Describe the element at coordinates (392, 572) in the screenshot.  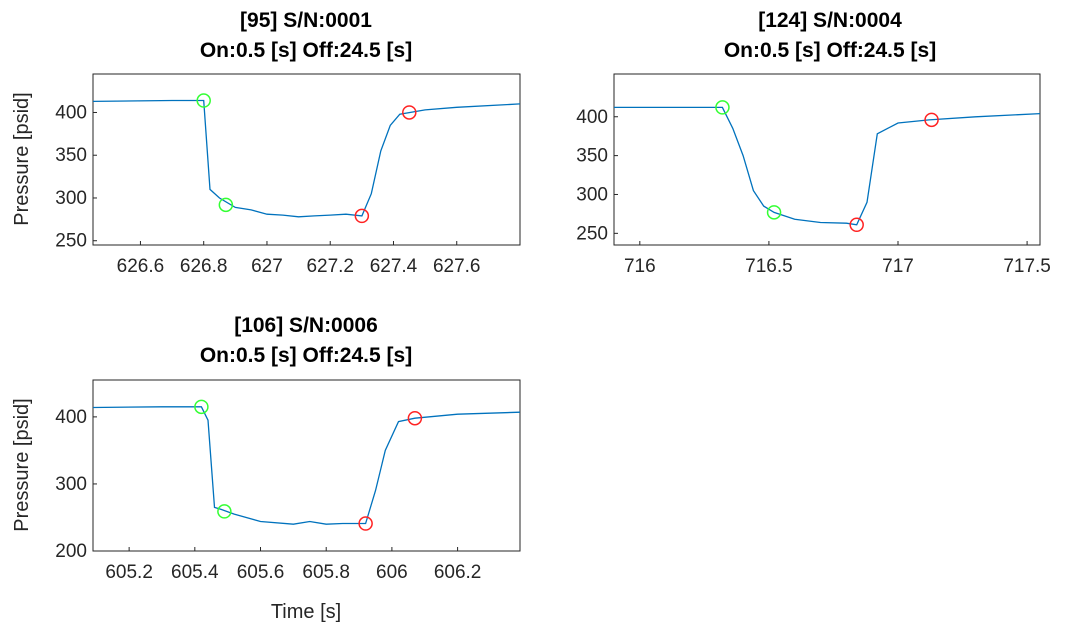
I see `x-tick-label: 606` at that location.